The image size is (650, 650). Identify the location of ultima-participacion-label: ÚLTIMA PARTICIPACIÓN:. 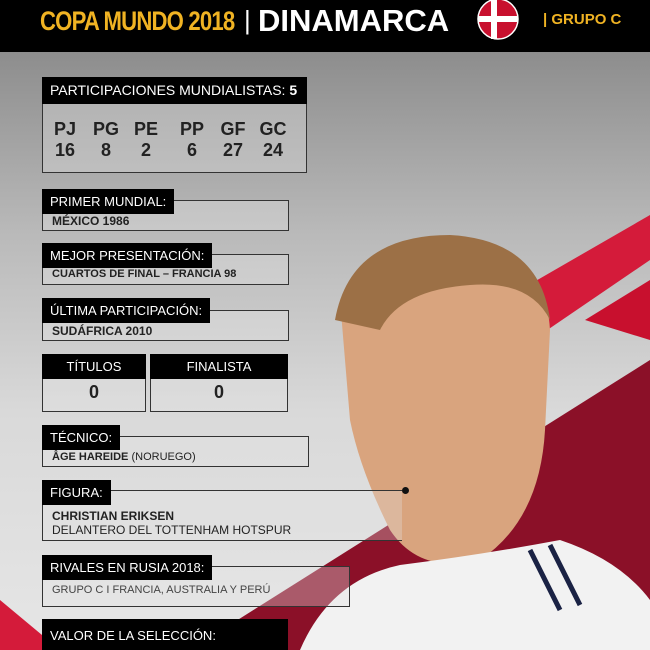
(126, 310).